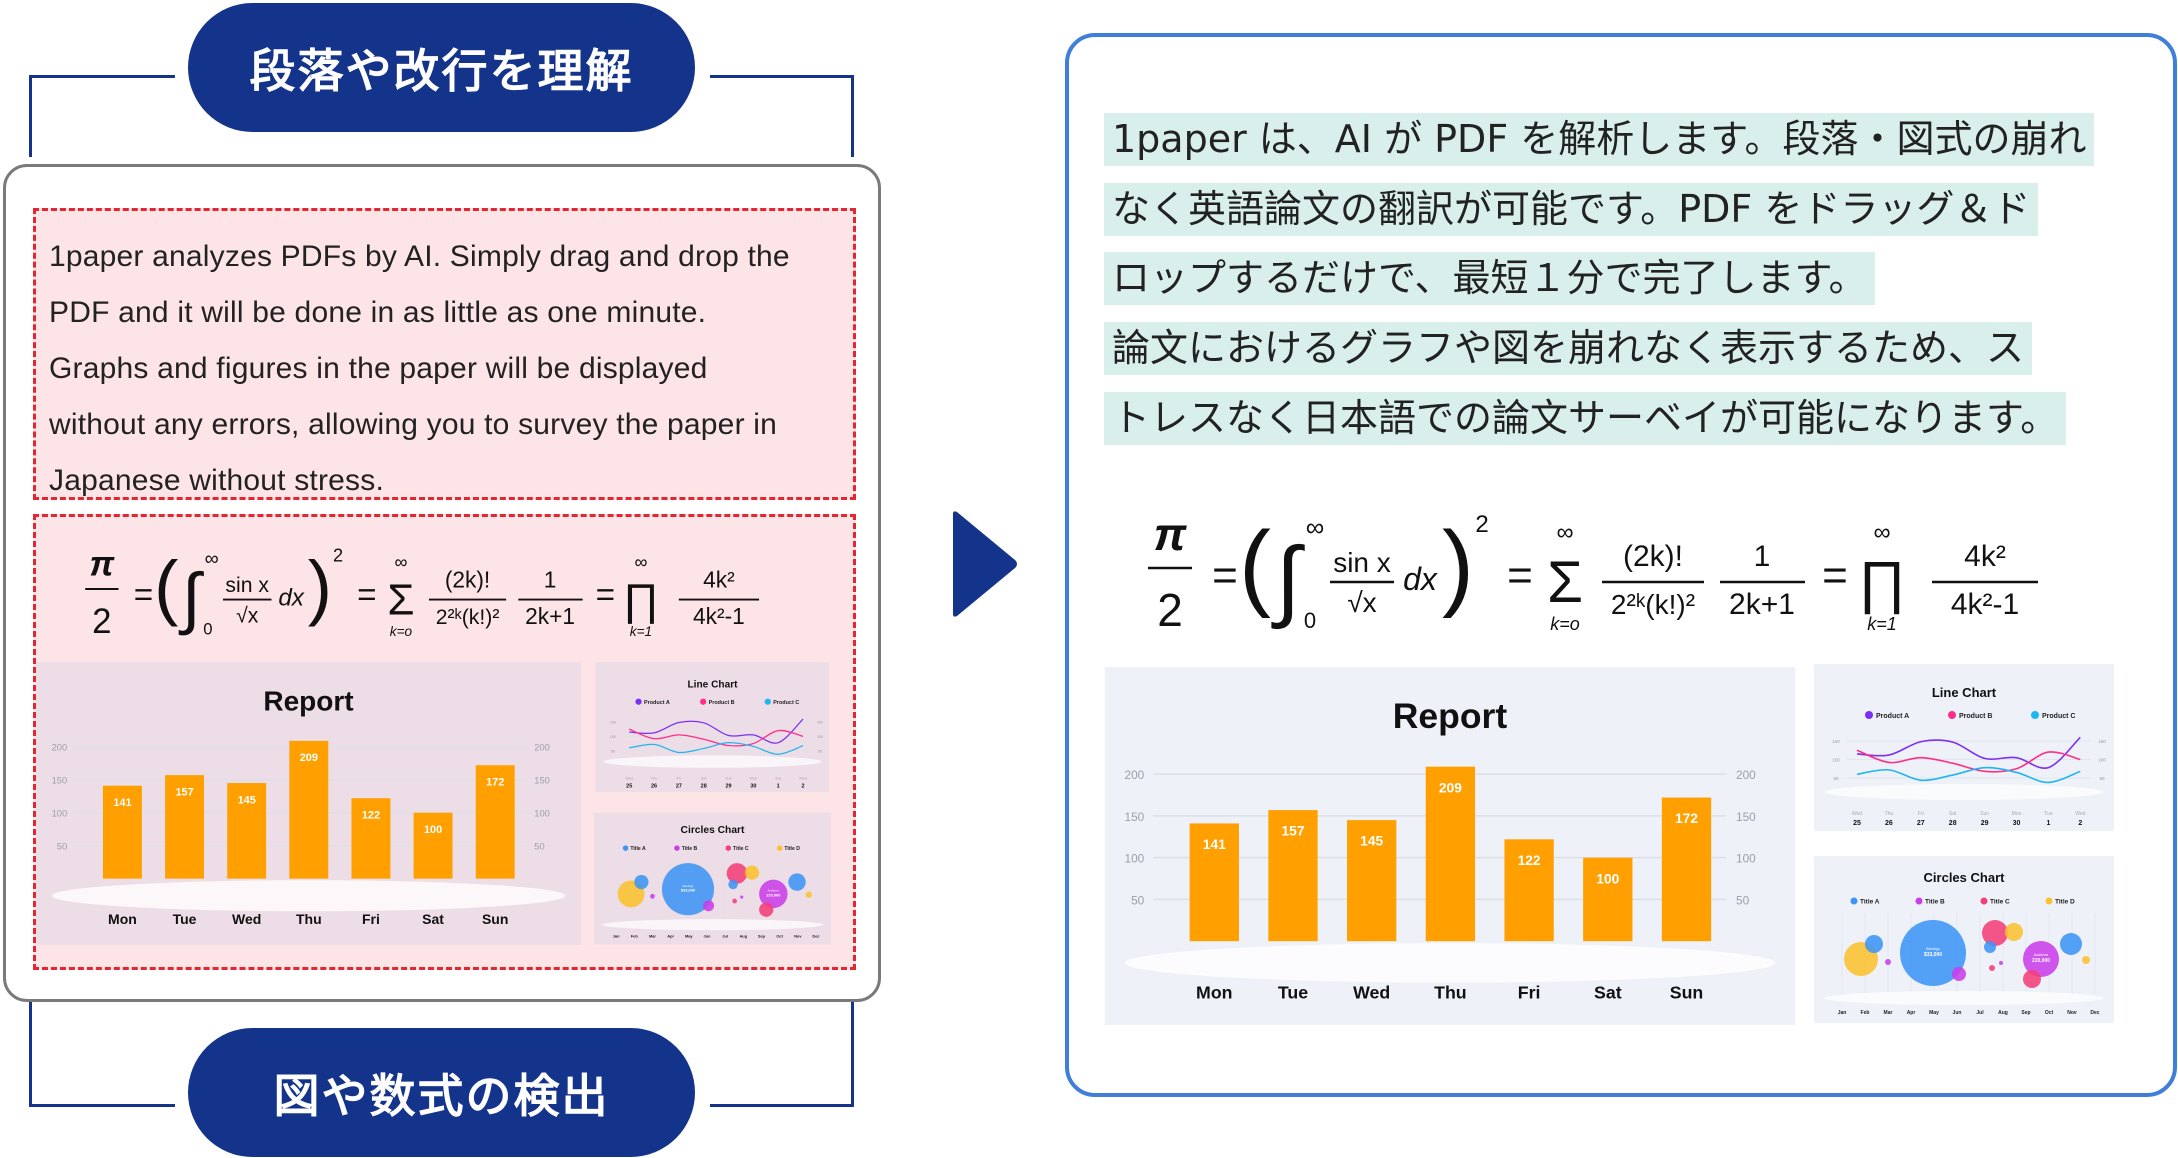 The image size is (2178, 1158). Describe the element at coordinates (468, 617) in the screenshot. I see `formula-symbol: 2²ᵏ(k!)²` at that location.